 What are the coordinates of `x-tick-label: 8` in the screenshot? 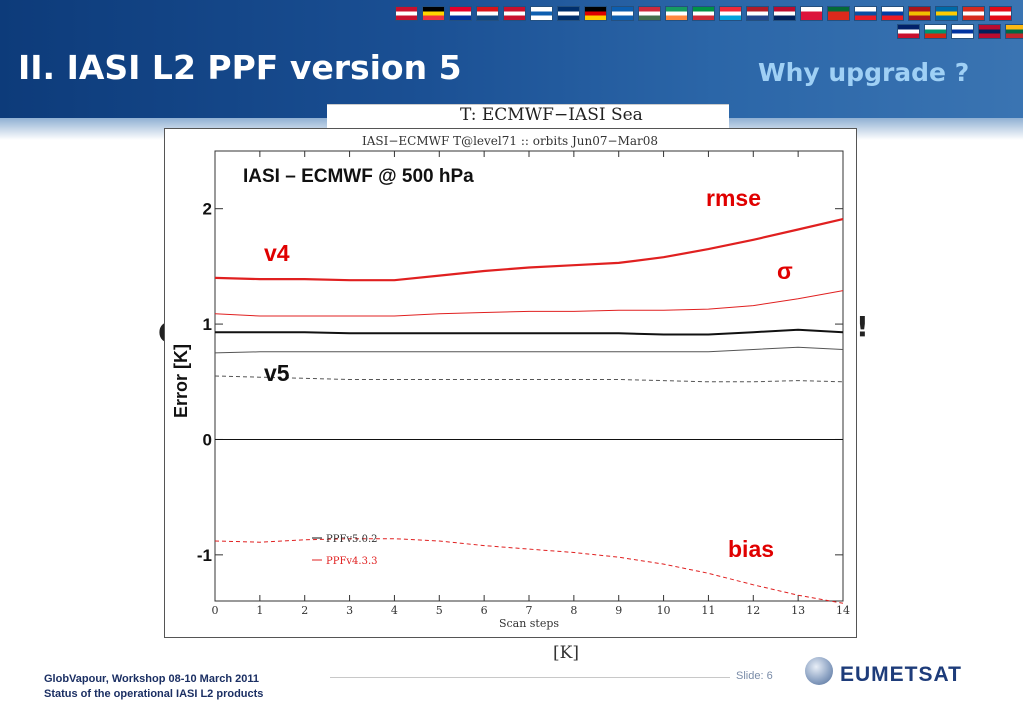 It's located at (573, 610).